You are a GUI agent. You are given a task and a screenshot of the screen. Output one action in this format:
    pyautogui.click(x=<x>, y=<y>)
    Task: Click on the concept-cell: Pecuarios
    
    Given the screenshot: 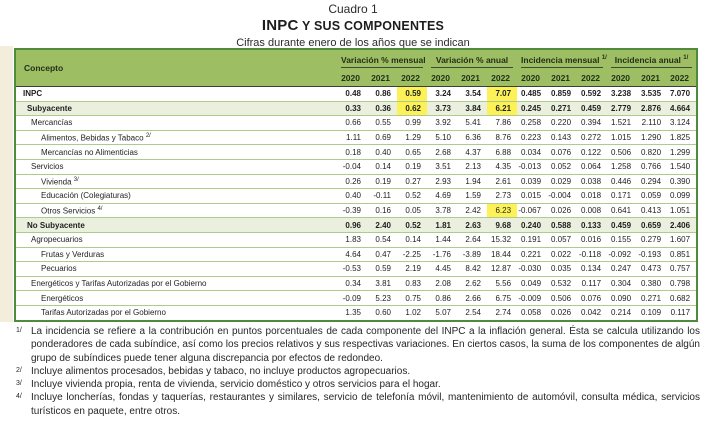 What is the action you would take?
    pyautogui.click(x=59, y=269)
    